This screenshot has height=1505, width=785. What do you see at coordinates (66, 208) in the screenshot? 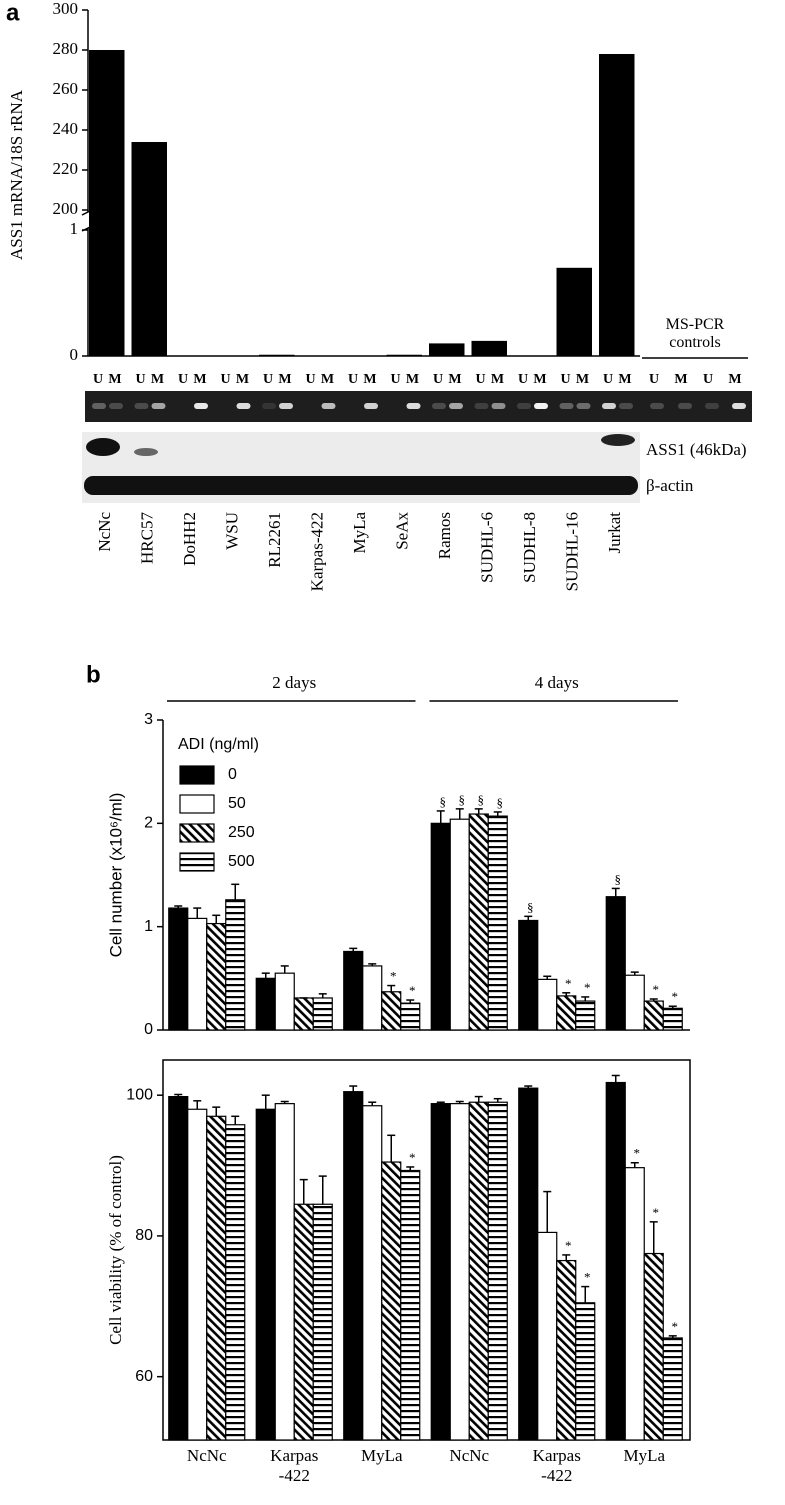
I see `y-tick-label: 200` at bounding box center [66, 208].